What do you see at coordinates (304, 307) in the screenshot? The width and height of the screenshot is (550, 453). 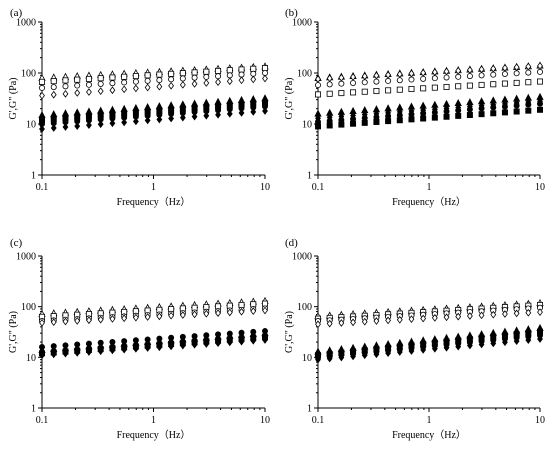 I see `y-tick-label: 100` at bounding box center [304, 307].